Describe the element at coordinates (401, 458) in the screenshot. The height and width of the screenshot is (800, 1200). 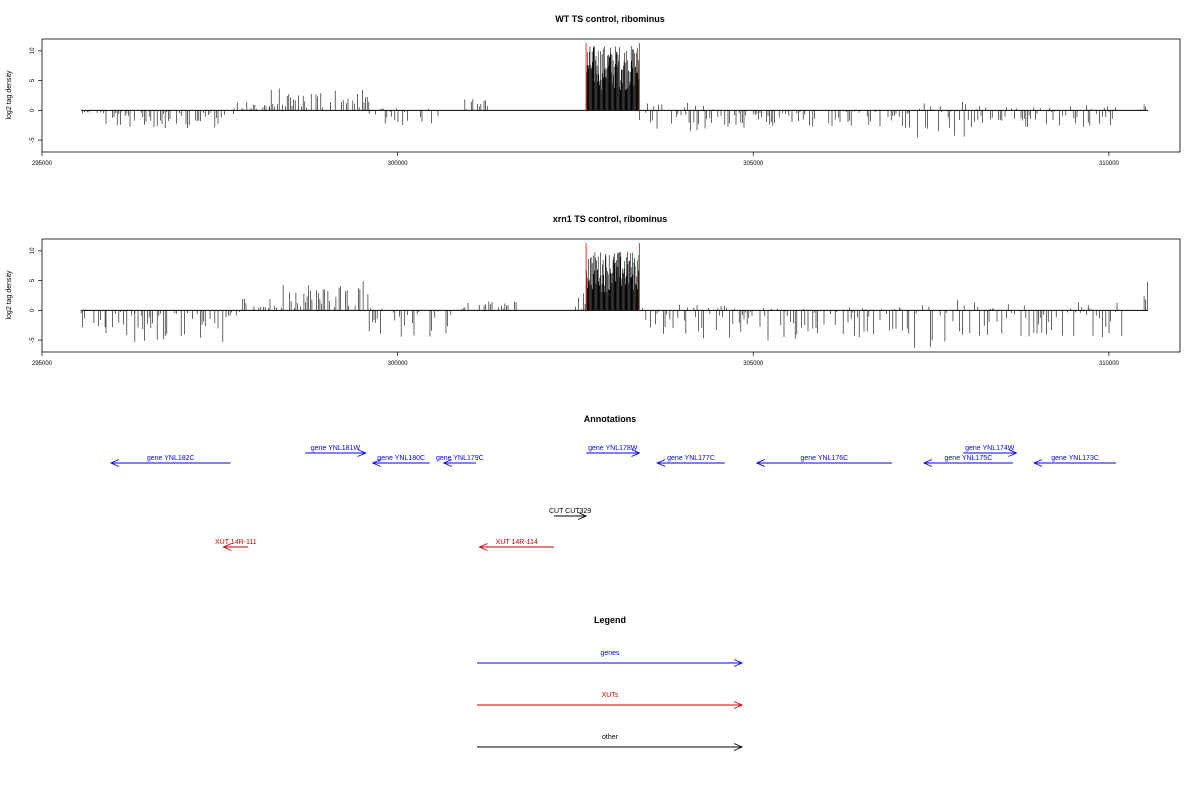
I see `annotation-label: gene YNL180C` at that location.